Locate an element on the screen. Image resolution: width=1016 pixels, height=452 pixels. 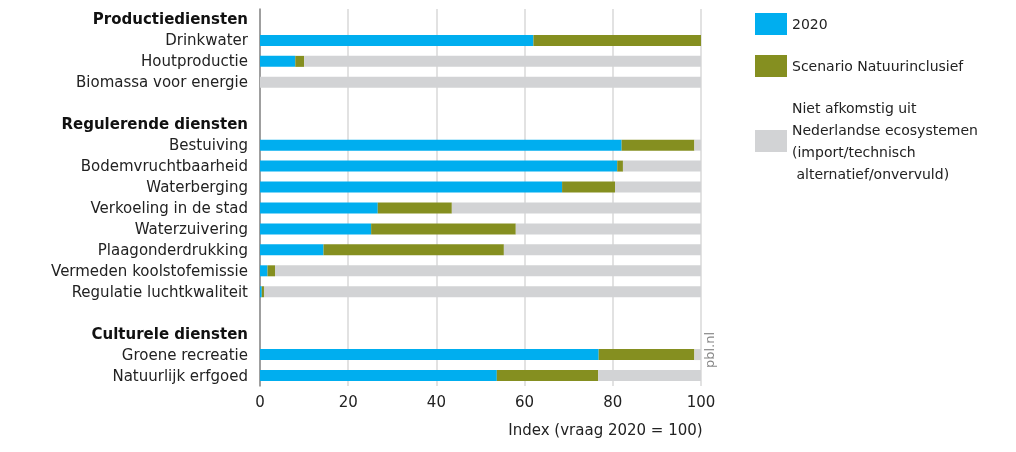
x-tick-label: 40 is located at coordinates (436, 401).